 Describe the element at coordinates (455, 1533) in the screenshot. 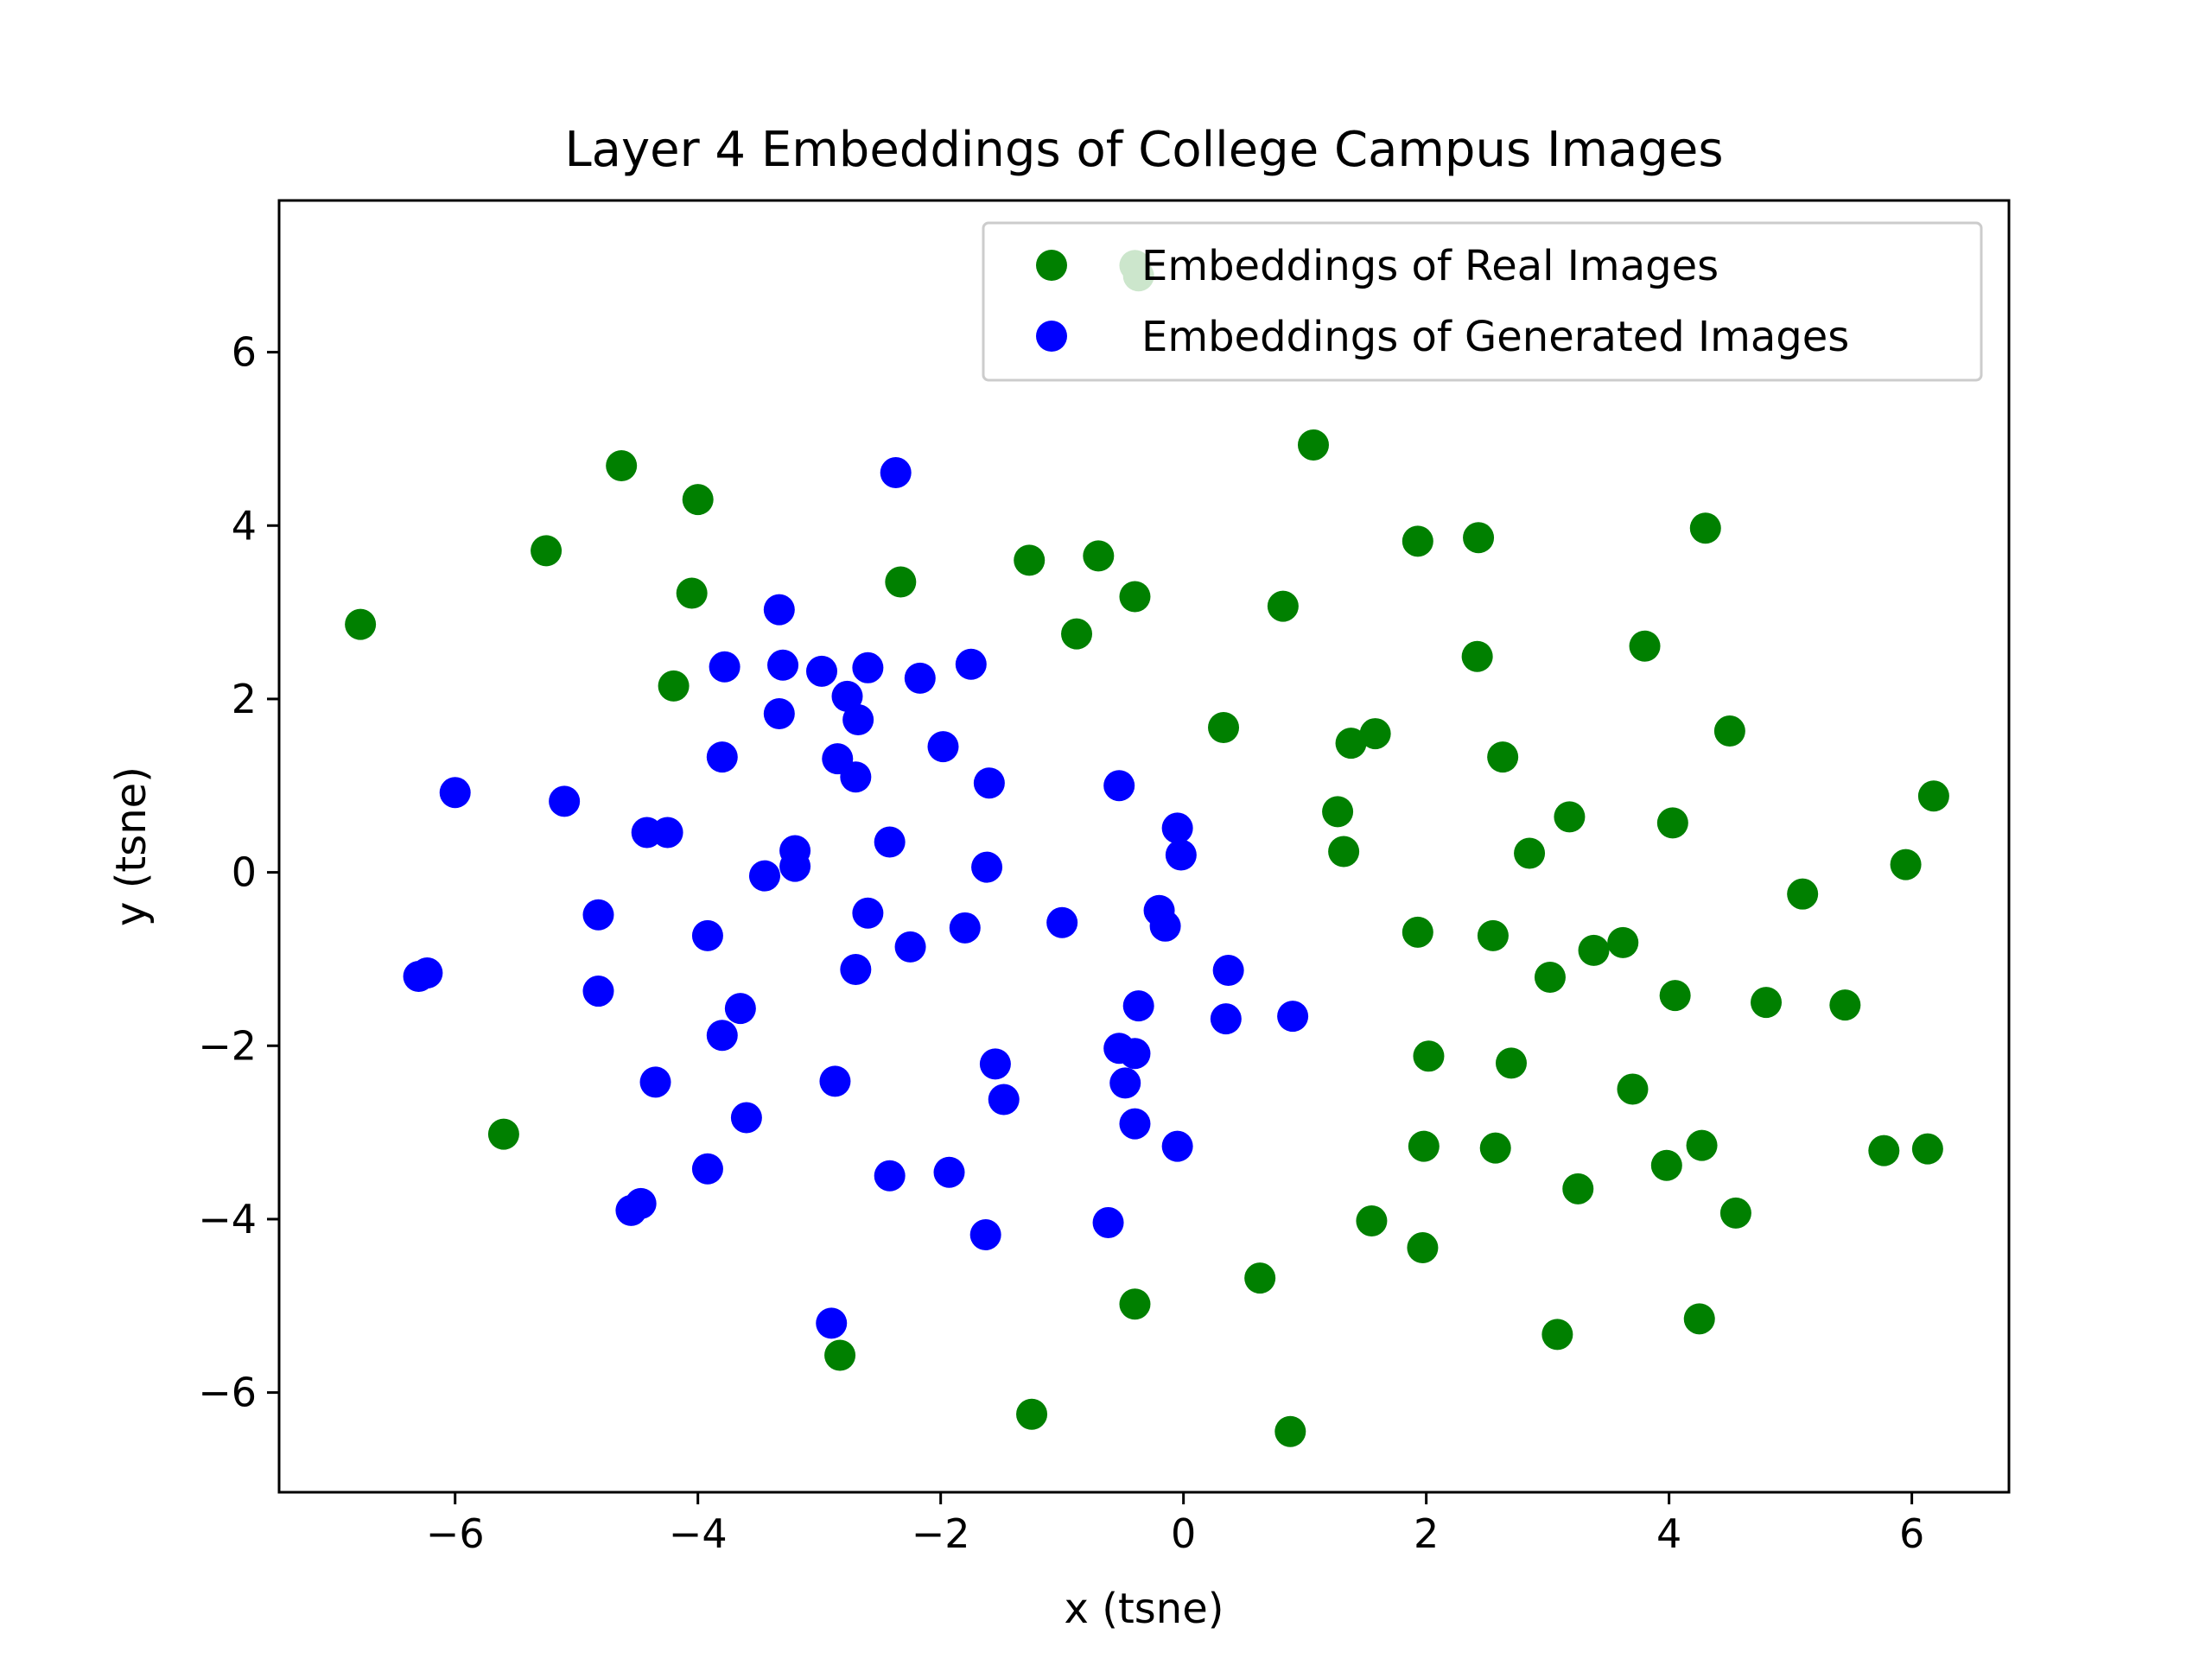

I see `x-tick-label: −6` at that location.